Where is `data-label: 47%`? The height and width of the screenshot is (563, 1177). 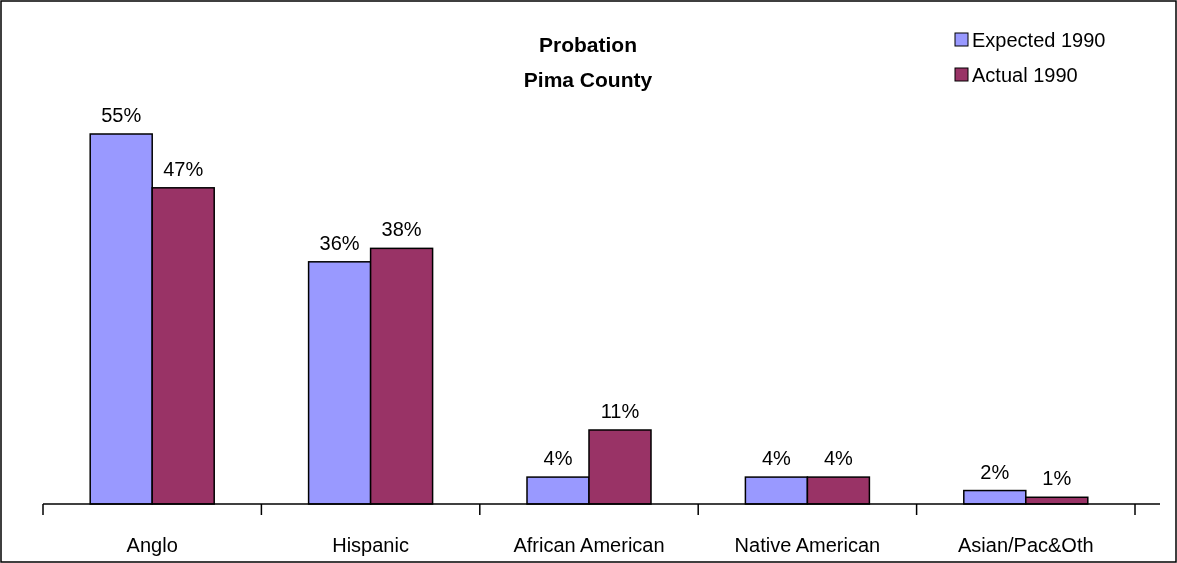
data-label: 47% is located at coordinates (183, 168).